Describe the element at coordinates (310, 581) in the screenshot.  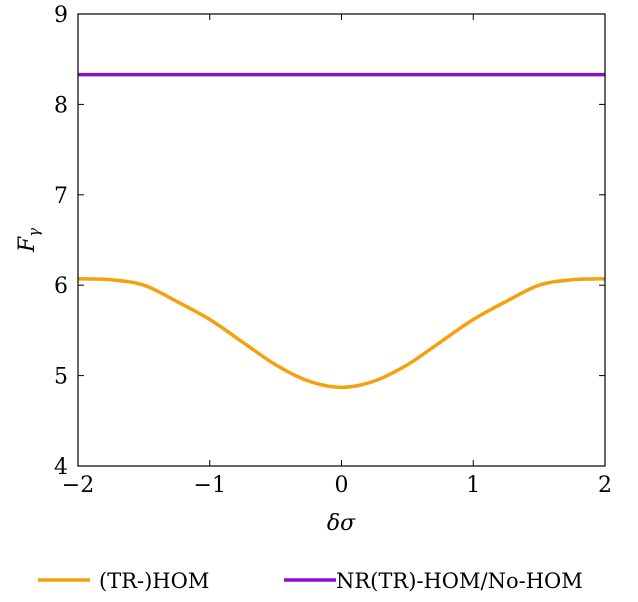
I see `legend: (TR-)HOM NR(TR)-HOM/No-HOM` at that location.